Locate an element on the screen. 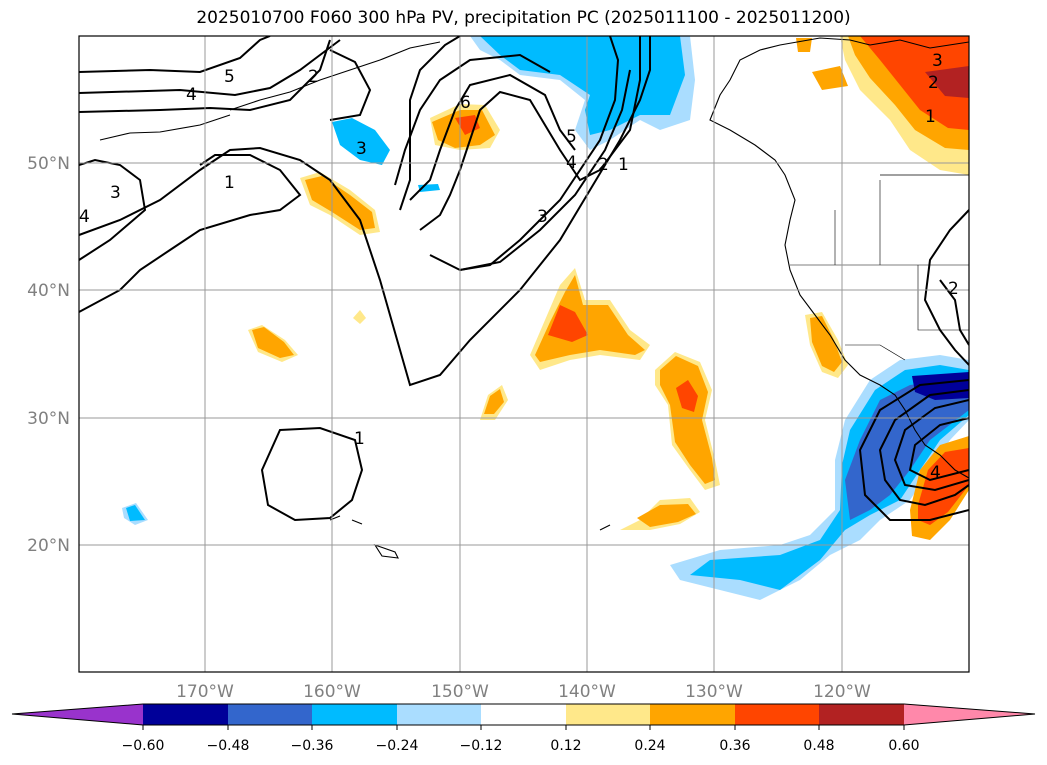 This screenshot has height=765, width=1047. colorbar-tick-label: −0.24 is located at coordinates (397, 746).